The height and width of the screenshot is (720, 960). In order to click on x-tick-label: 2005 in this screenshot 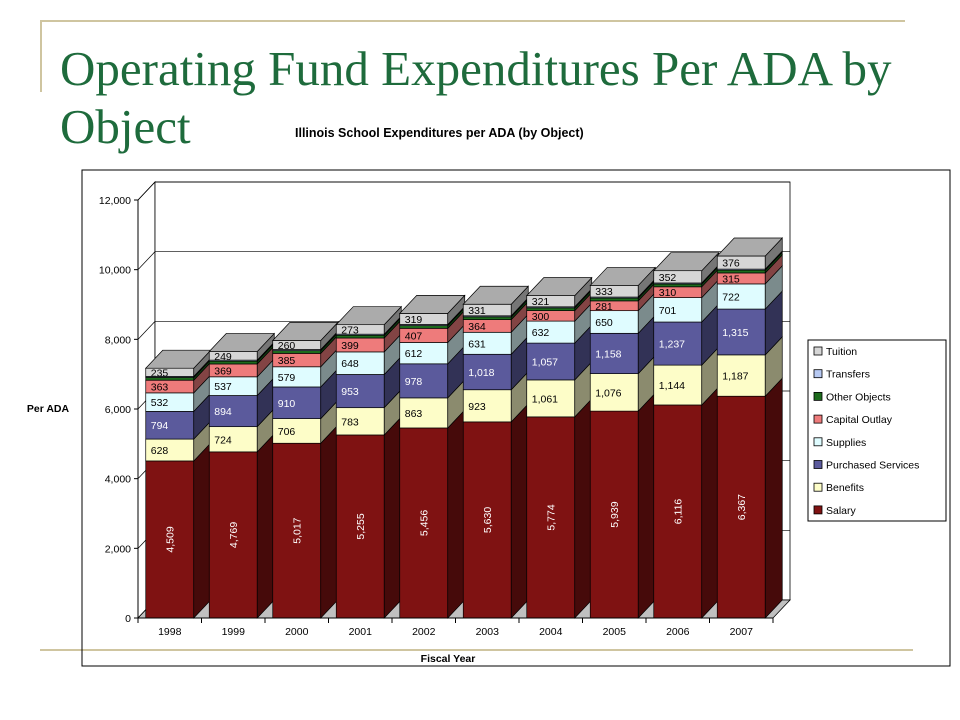, I will do `click(615, 632)`.